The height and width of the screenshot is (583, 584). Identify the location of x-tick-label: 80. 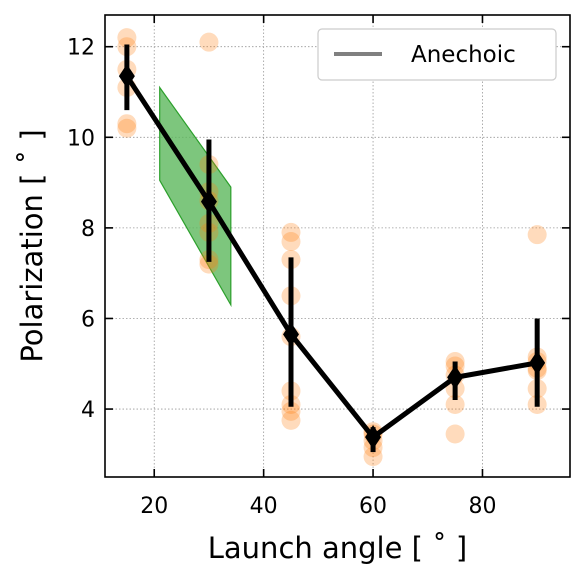
(482, 506).